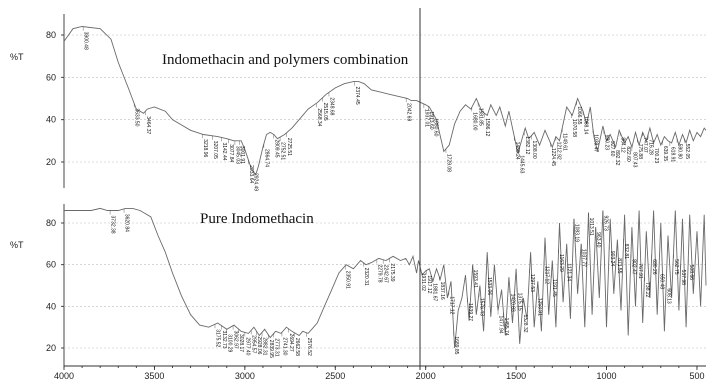 This screenshot has height=384, width=716. What do you see at coordinates (237, 155) in the screenshot?
I see `peak-label: 3045.03` at bounding box center [237, 155].